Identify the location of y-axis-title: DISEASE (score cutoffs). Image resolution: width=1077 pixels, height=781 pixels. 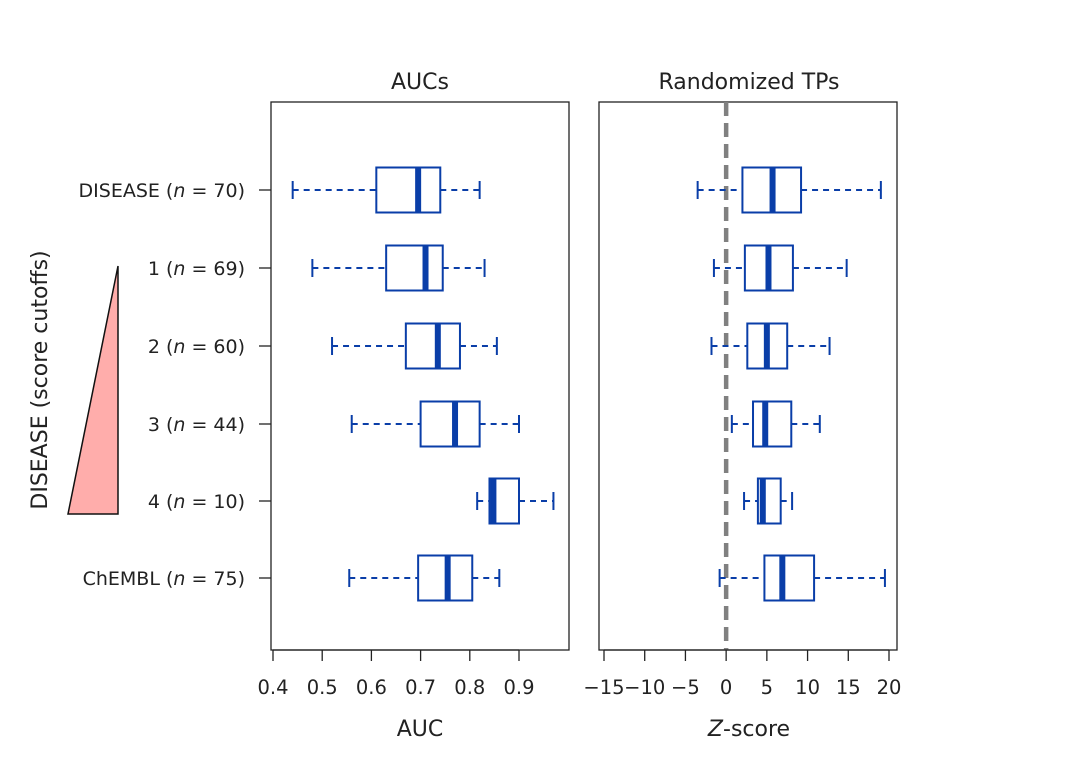
(40, 379).